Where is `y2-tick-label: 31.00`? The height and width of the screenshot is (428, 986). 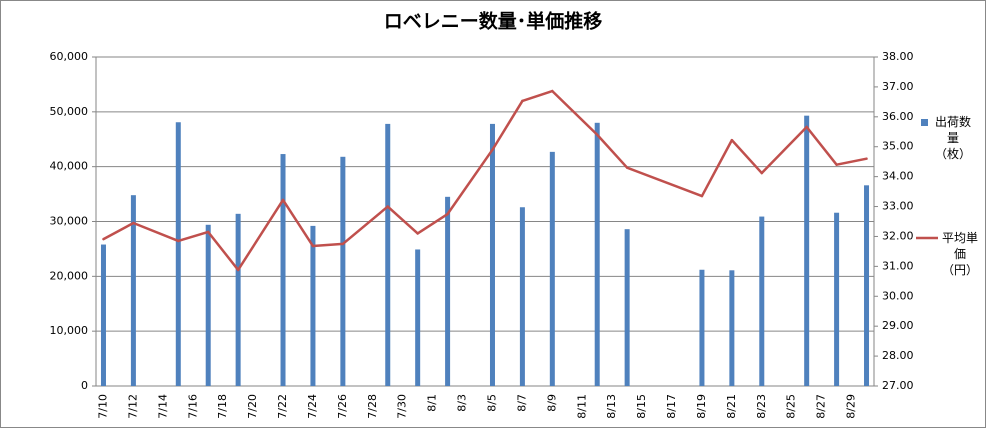
y2-tick-label: 31.00 is located at coordinates (898, 265).